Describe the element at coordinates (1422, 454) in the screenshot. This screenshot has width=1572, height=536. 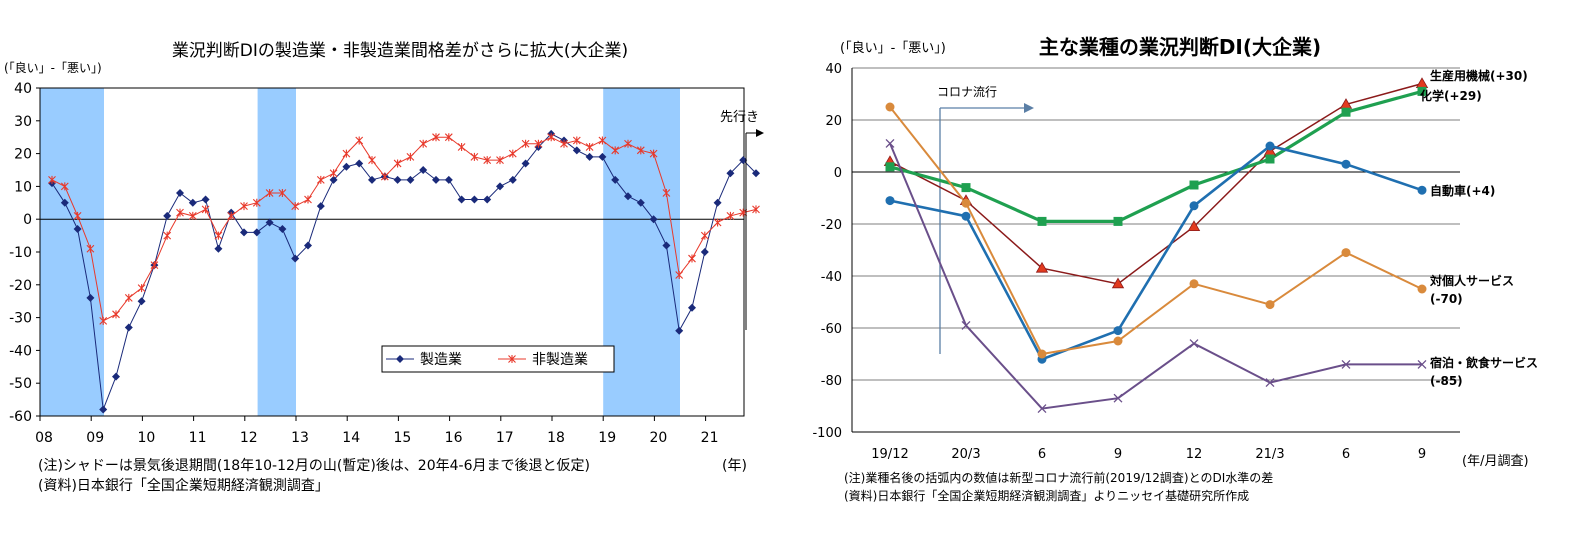
I see `x-tick-label: 9` at that location.